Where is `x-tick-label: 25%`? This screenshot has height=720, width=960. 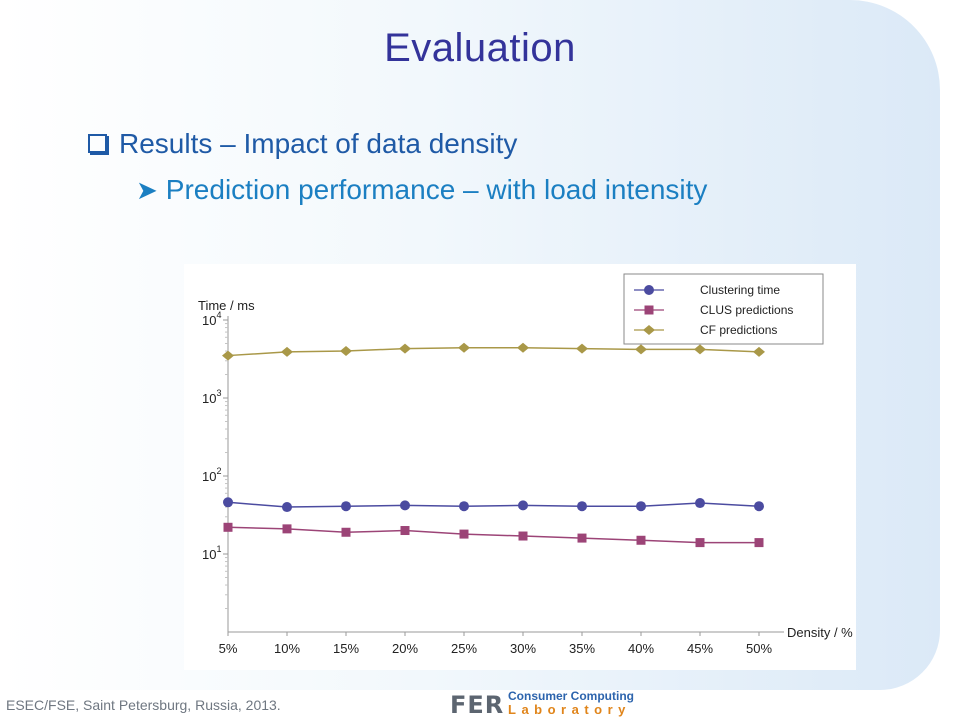
x-tick-label: 25% is located at coordinates (464, 648).